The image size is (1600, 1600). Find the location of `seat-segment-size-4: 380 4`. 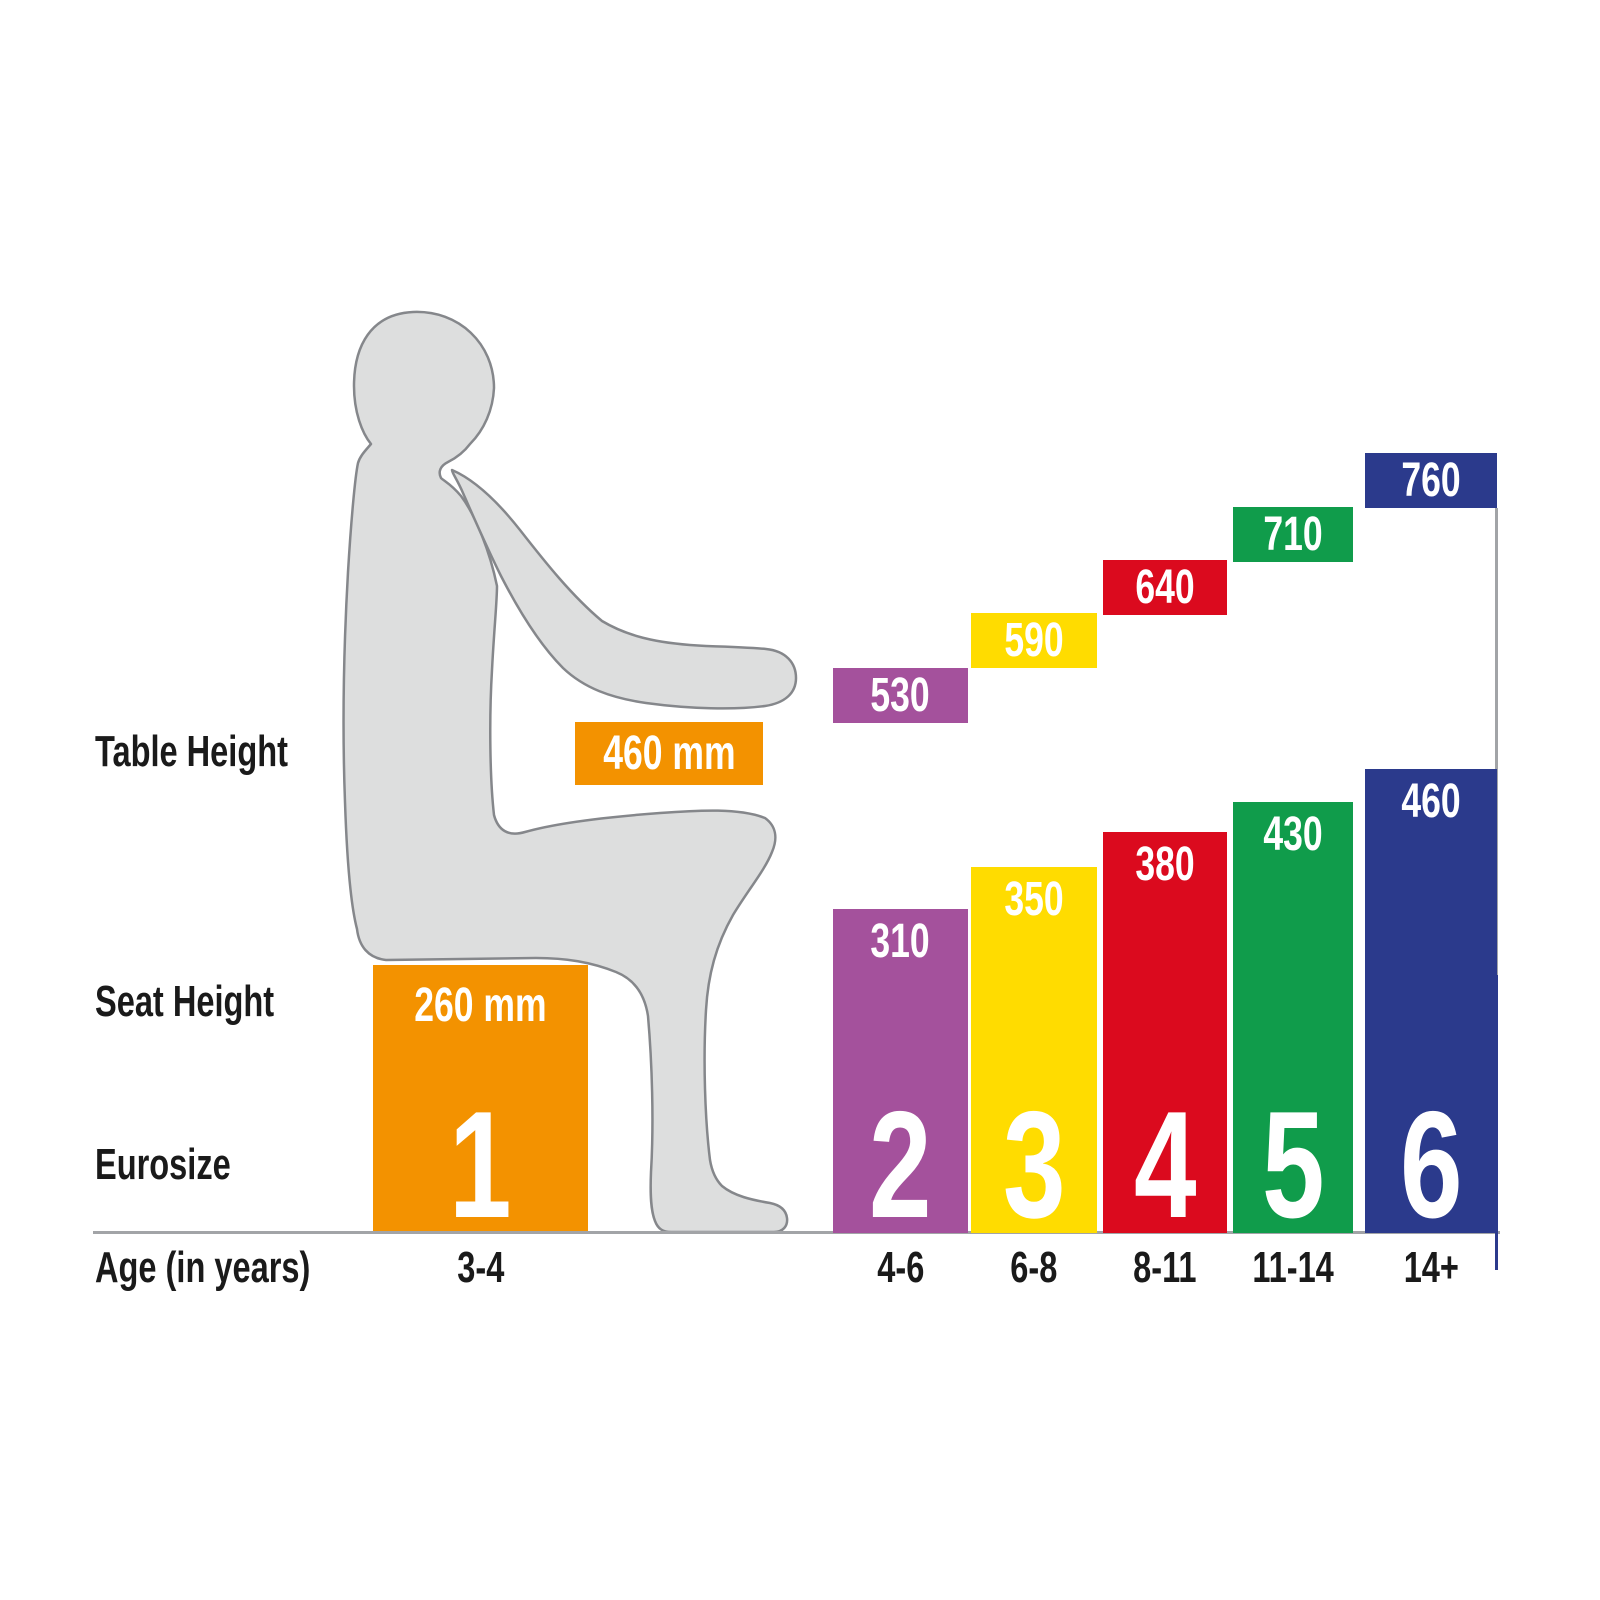

seat-segment-size-4: 380 4 is located at coordinates (1165, 1041).